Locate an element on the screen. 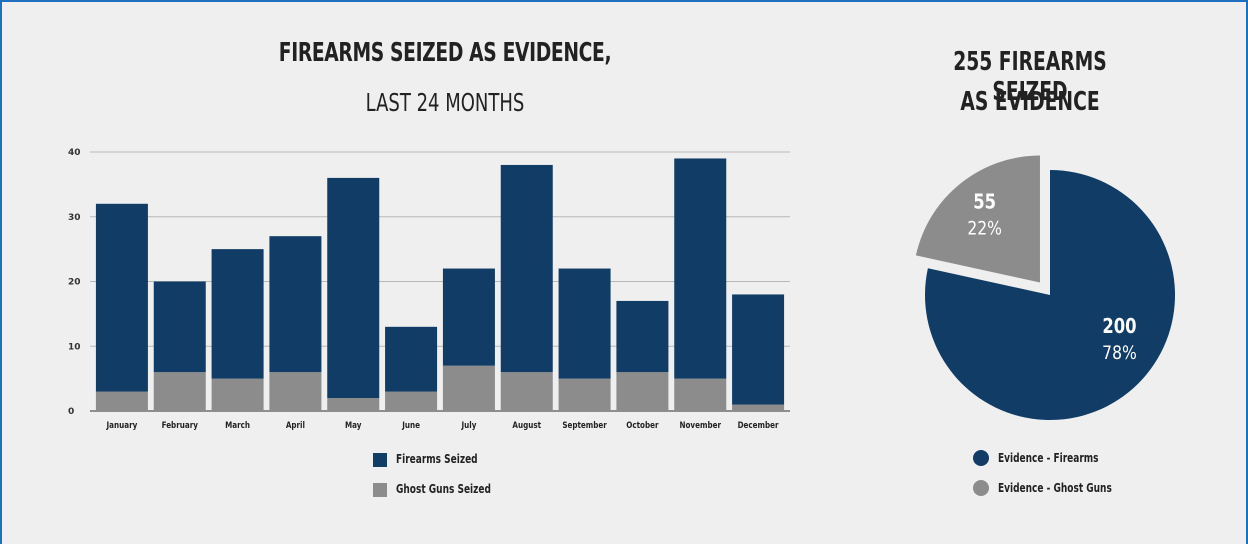  legend-label-evidence-firearms: Evidence - Firearms is located at coordinates (1048, 458).